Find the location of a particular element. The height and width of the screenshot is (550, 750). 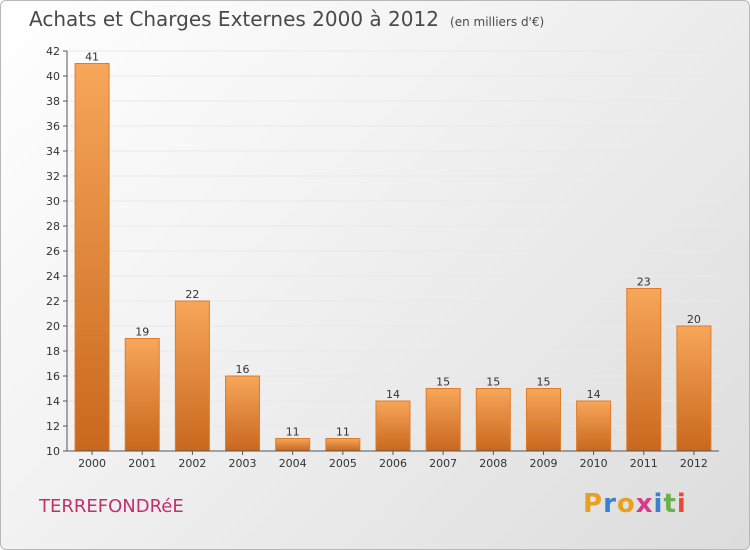

y-tick-label: 24 is located at coordinates (53, 276).